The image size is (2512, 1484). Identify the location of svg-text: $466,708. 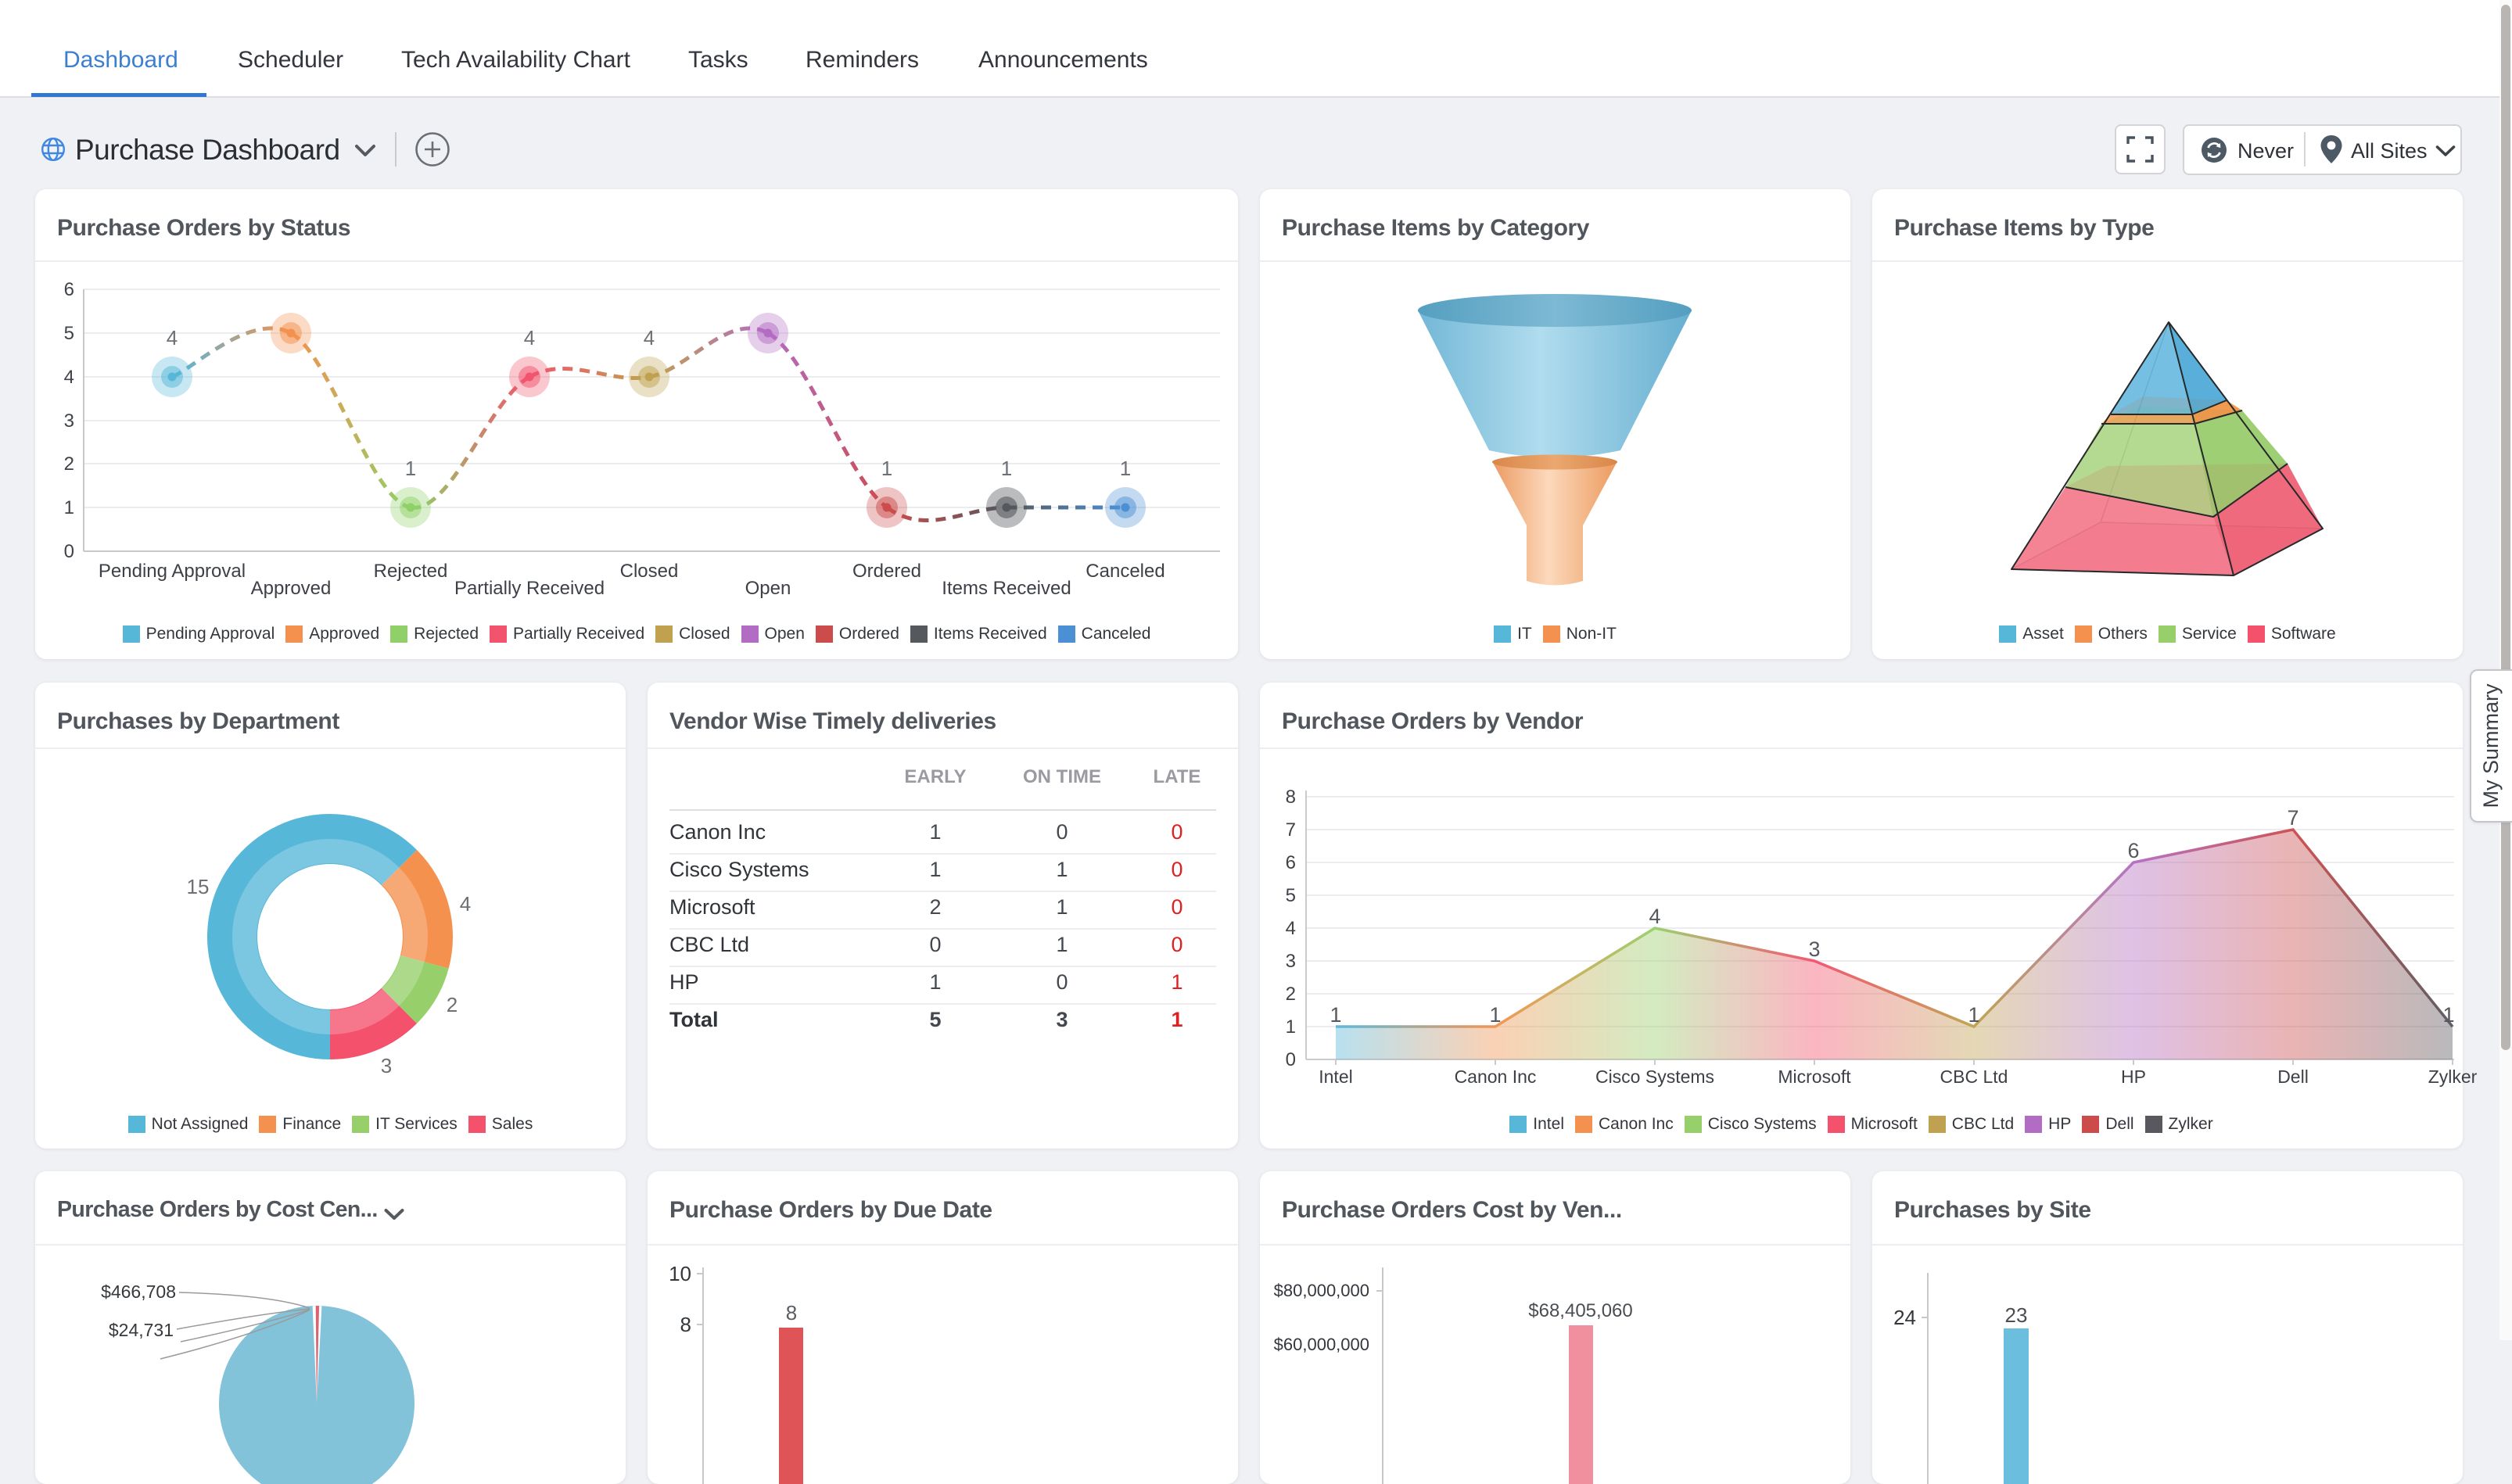
(139, 1291).